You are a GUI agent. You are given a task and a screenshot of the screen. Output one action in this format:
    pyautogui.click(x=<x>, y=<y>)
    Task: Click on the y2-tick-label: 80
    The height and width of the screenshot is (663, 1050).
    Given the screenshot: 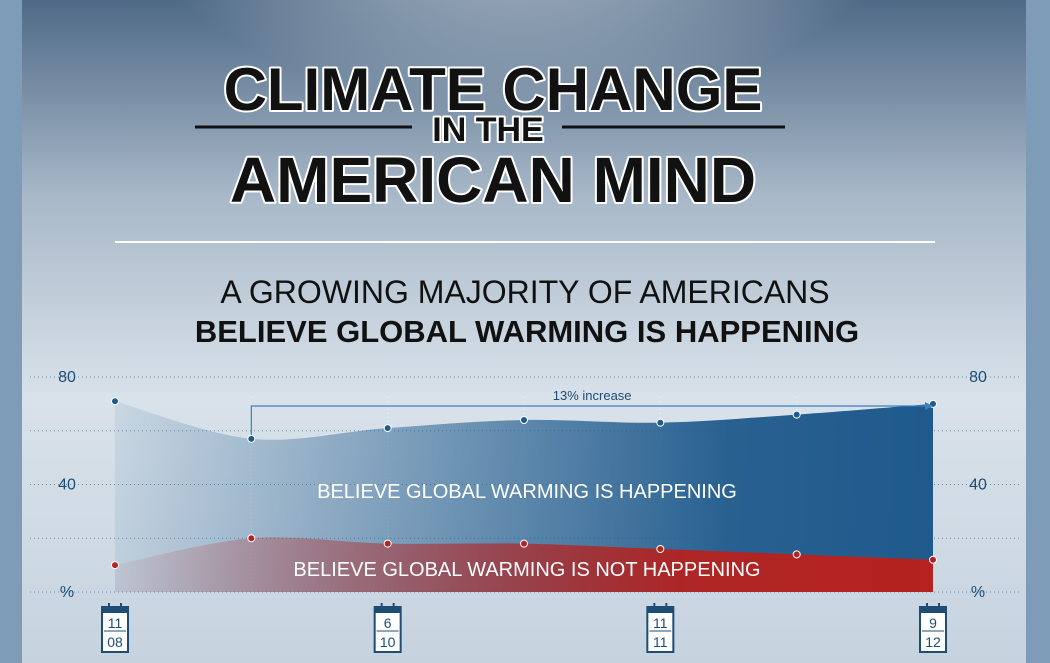 What is the action you would take?
    pyautogui.click(x=978, y=377)
    